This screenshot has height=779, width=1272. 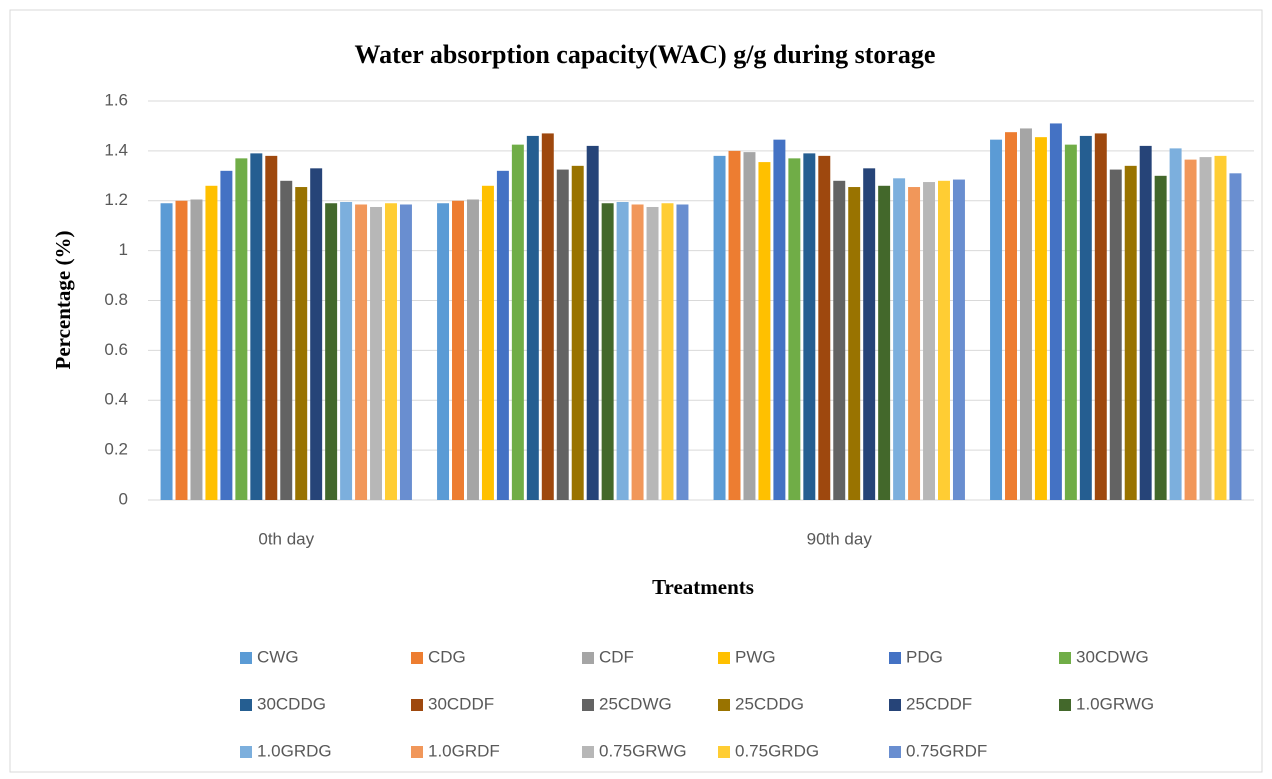 I want to click on x-tick-label: 0th day, so click(x=286, y=538).